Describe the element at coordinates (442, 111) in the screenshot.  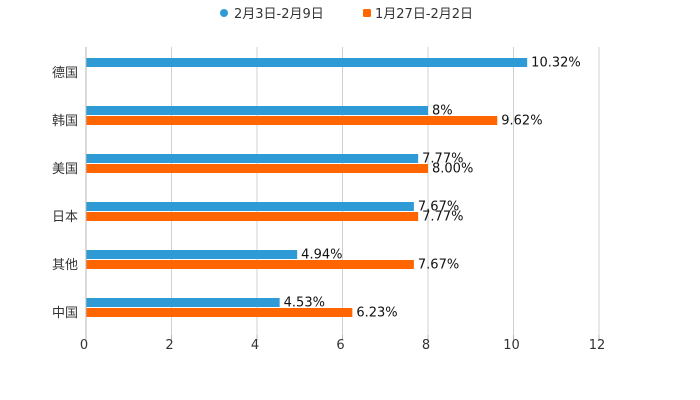
I see `data-label-1-1: 8%` at that location.